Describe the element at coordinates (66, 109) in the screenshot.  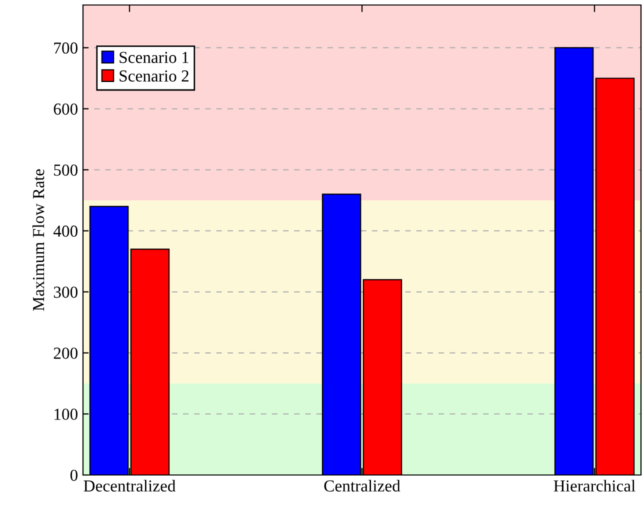
I see `y-tick-label: 600` at that location.